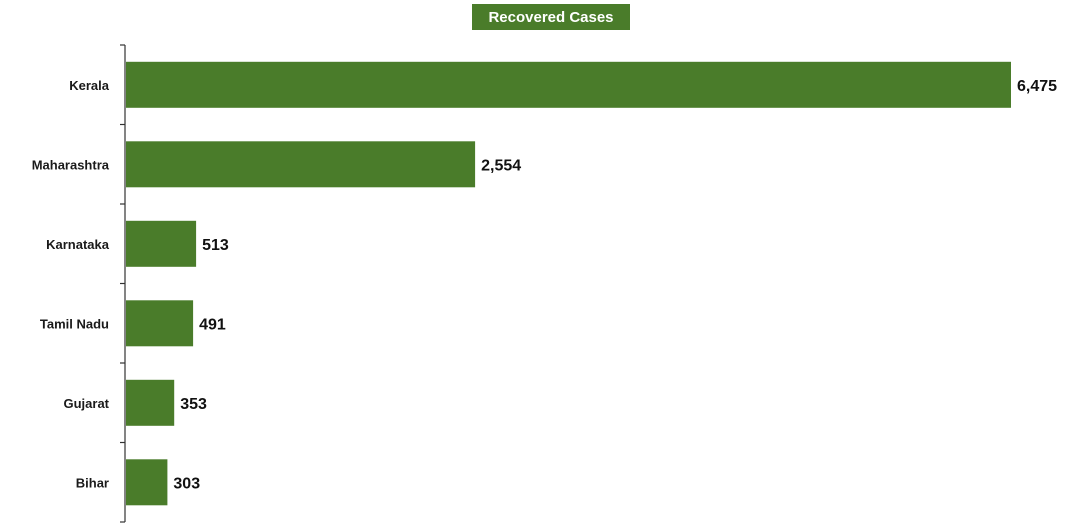 This screenshot has height=529, width=1078. I want to click on chart-title: Recovered Cases, so click(551, 17).